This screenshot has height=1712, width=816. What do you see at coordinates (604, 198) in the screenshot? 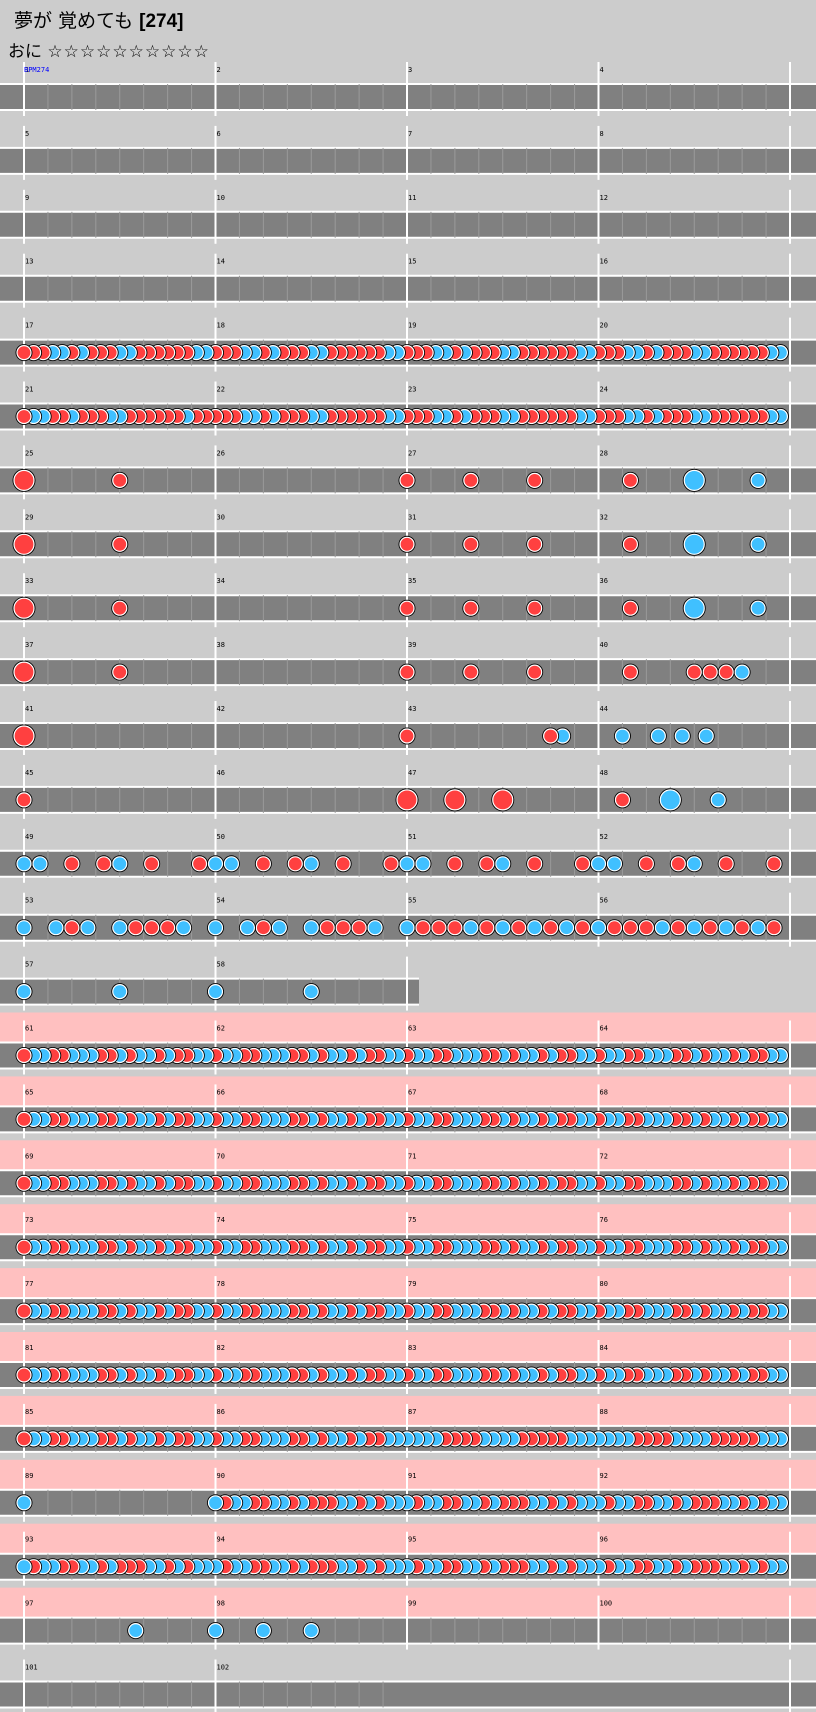
I see `measure-number: 12` at bounding box center [604, 198].